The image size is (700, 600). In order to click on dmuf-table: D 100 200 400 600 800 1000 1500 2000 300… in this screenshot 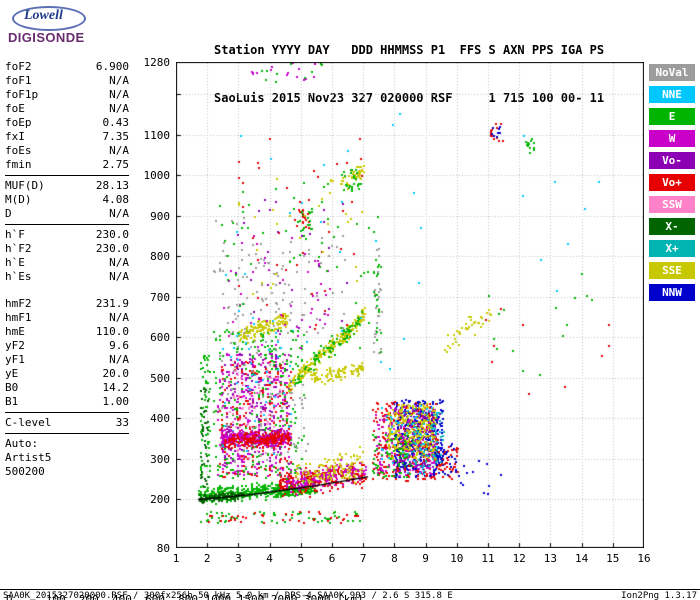, I will do `click(185, 583)`.